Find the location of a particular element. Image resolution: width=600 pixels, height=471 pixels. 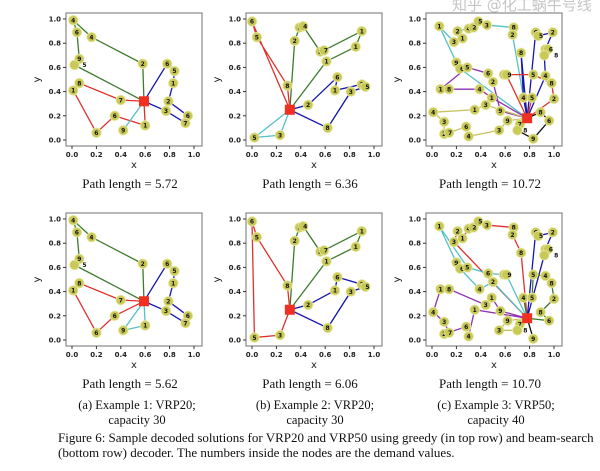

x-axis-label: x is located at coordinates (314, 365).